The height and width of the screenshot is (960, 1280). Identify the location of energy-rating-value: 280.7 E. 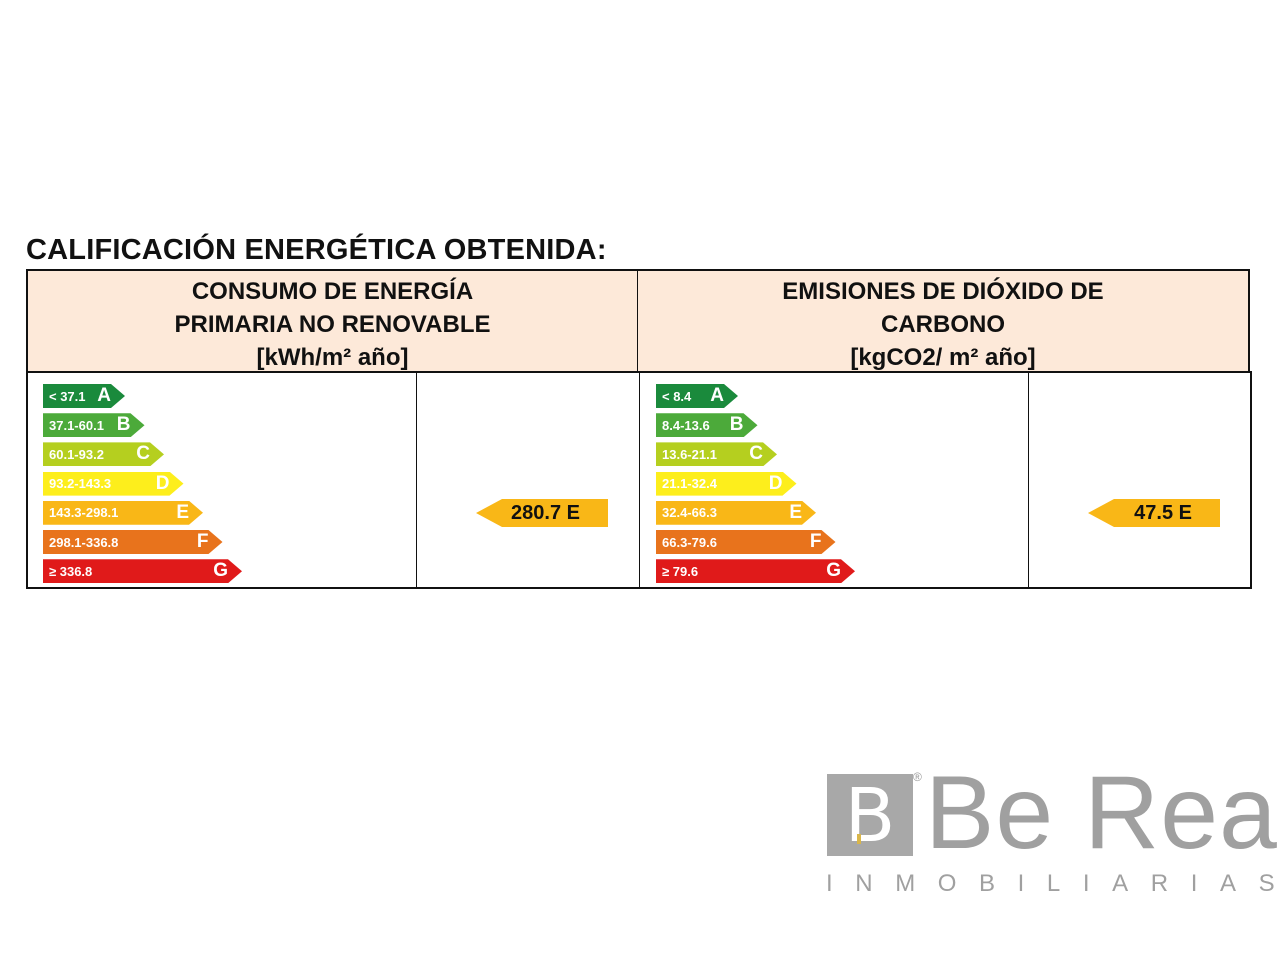
(545, 512).